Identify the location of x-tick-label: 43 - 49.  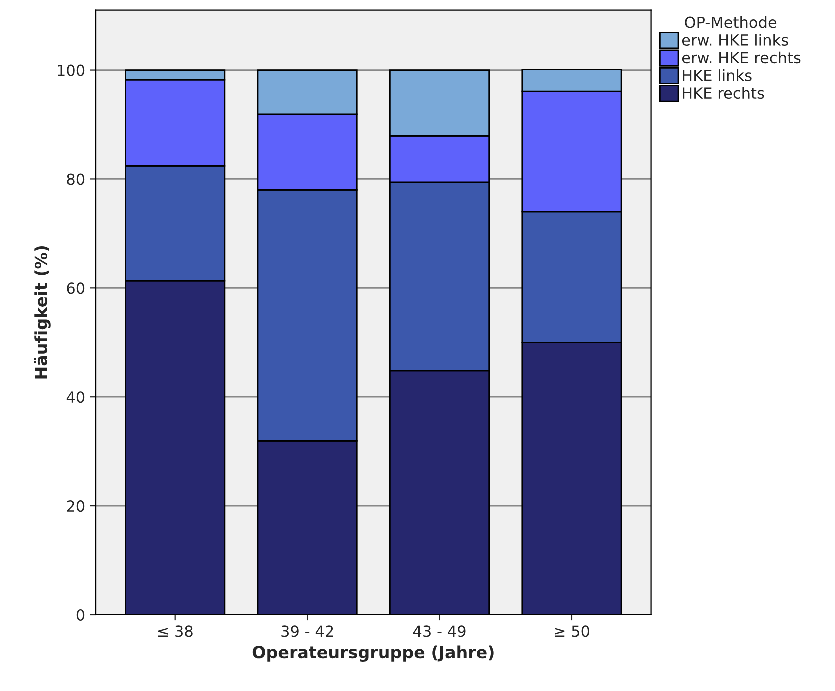
(439, 632).